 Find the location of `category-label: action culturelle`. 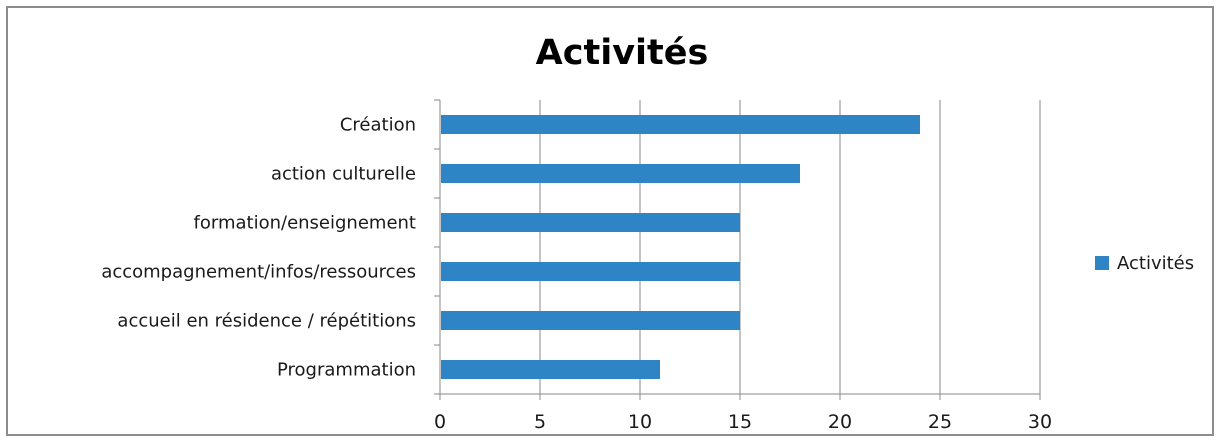

category-label: action culturelle is located at coordinates (343, 174).